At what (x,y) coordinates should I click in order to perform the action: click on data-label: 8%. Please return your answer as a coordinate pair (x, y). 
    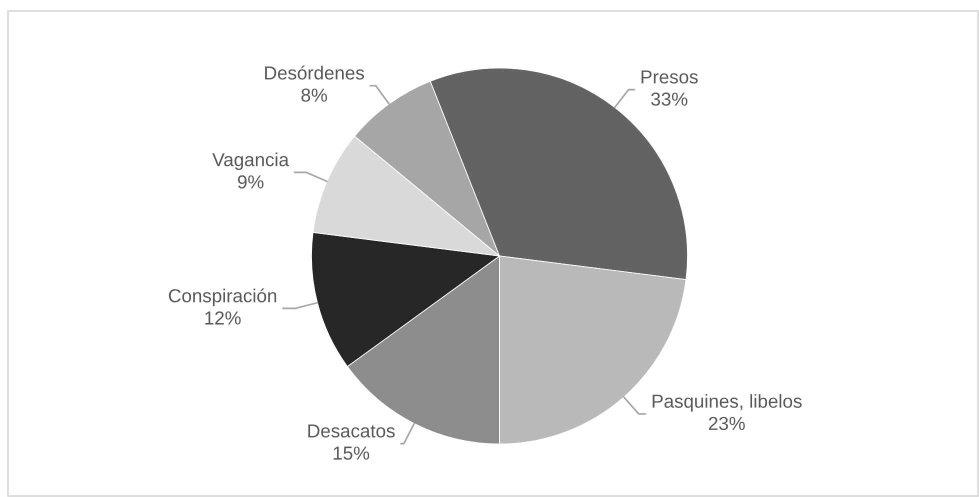
    Looking at the image, I should click on (314, 95).